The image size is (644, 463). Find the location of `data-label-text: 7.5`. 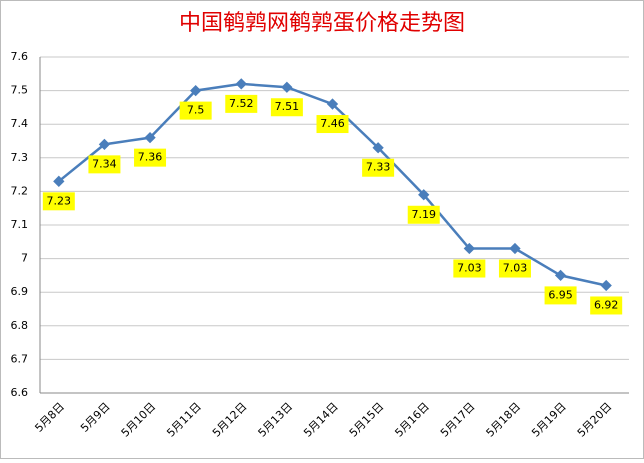

data-label-text: 7.5 is located at coordinates (196, 110).